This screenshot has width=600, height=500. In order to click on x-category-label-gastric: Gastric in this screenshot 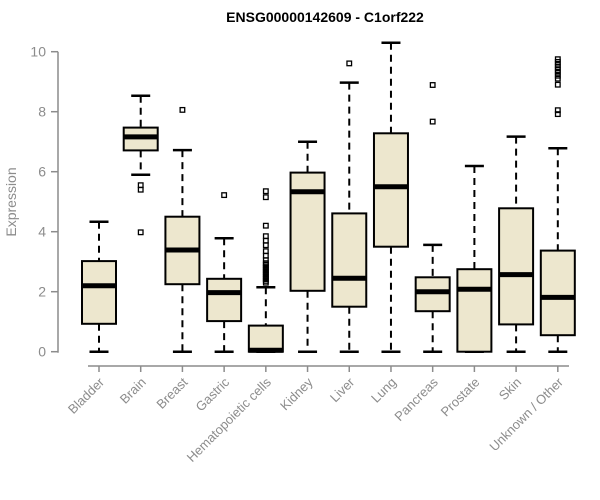, I will do `click(213, 394)`.